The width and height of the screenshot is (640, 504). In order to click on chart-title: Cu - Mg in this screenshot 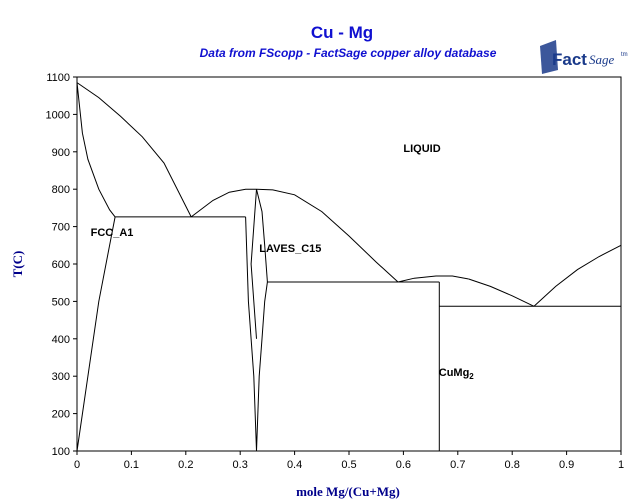, I will do `click(342, 32)`.